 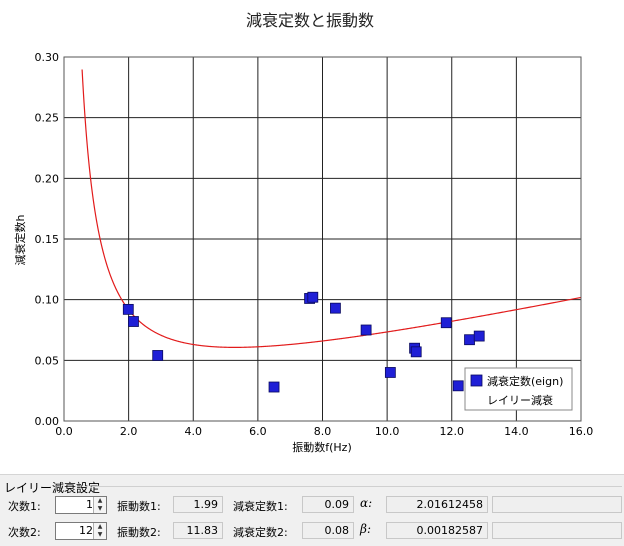 I want to click on x-tick-label: 16.0, so click(x=581, y=431).